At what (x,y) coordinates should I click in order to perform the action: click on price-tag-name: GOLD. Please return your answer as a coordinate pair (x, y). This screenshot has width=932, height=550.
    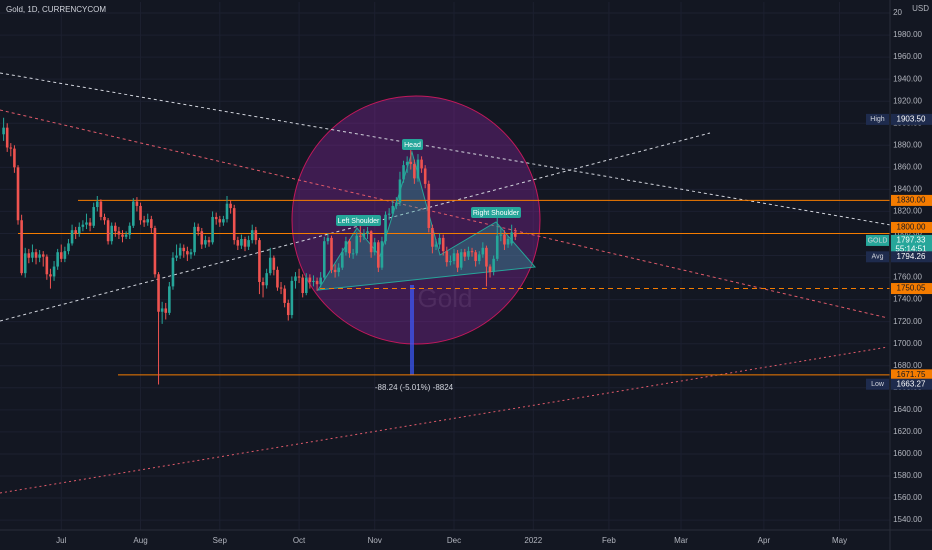
    Looking at the image, I should click on (878, 240).